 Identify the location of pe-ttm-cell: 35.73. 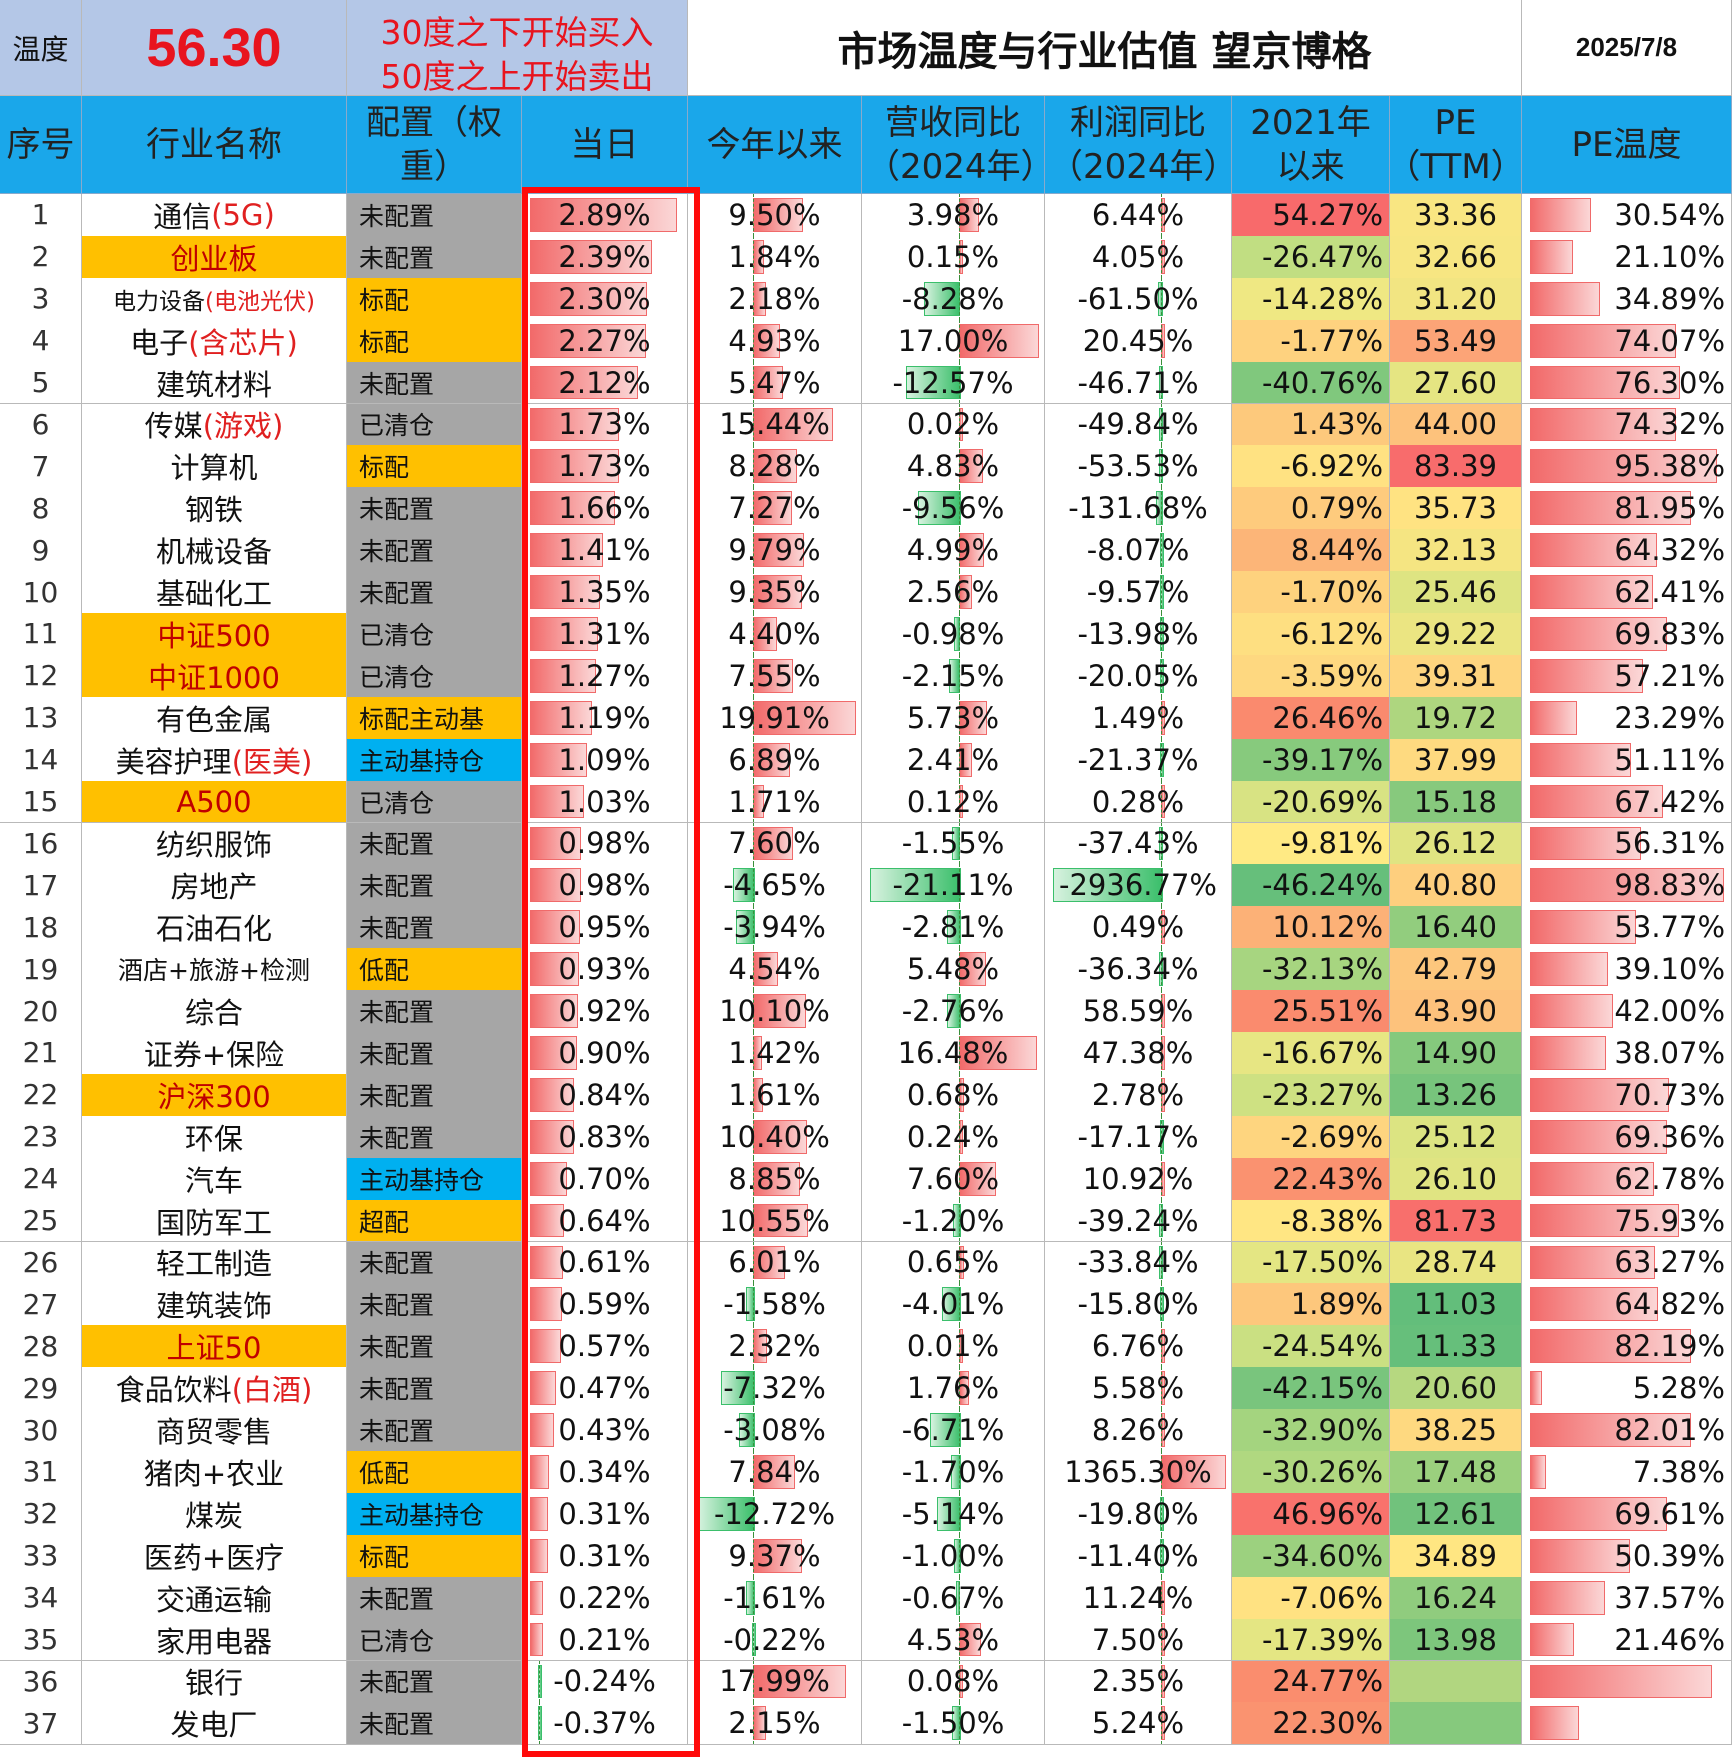
(1456, 509).